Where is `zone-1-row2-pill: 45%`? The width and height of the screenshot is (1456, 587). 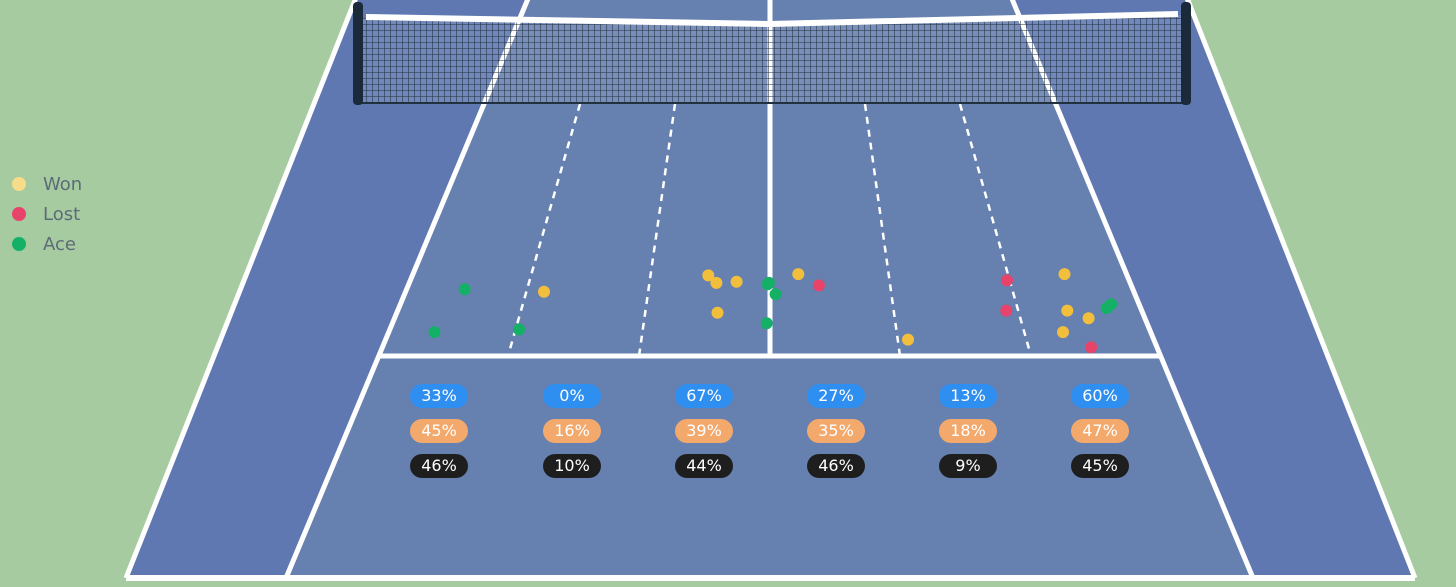
zone-1-row2-pill: 45% is located at coordinates (439, 431).